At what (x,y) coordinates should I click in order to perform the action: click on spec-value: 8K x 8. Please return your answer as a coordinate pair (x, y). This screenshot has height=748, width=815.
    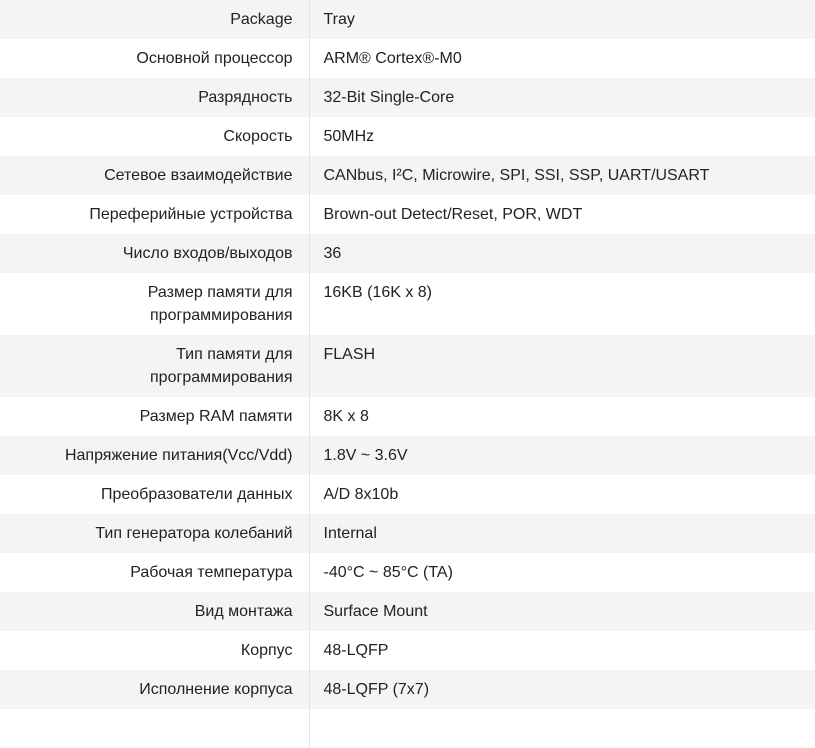
    Looking at the image, I should click on (562, 416).